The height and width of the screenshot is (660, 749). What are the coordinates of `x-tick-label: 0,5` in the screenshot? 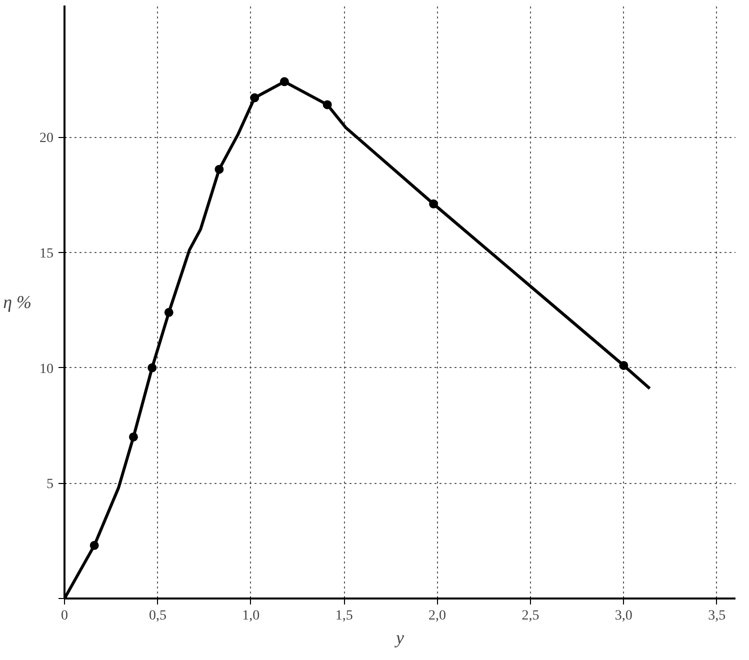 It's located at (157, 616).